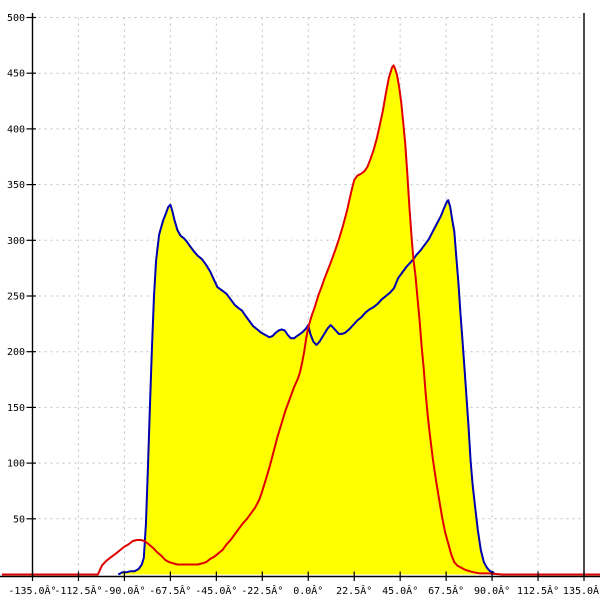  Describe the element at coordinates (16, 241) in the screenshot. I see `y-tick-label: 300` at that location.